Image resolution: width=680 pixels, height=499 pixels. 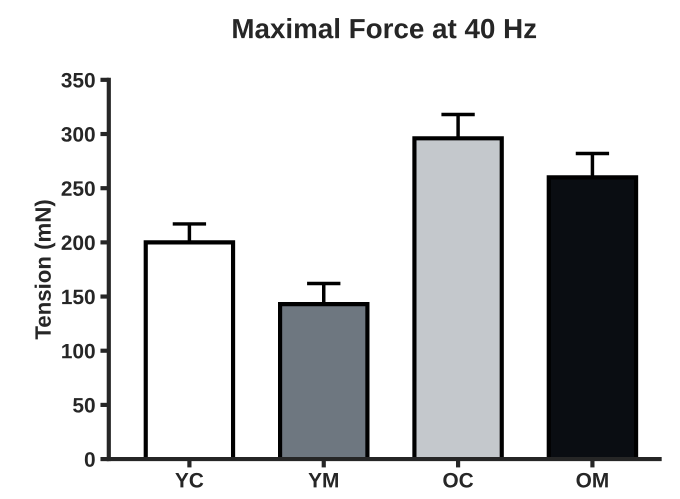 What do you see at coordinates (78, 188) in the screenshot?
I see `y-tick-label: 250` at bounding box center [78, 188].